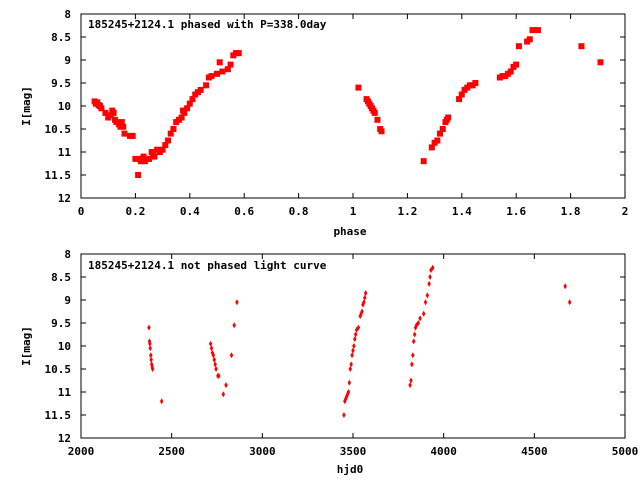 The image size is (640, 480). What do you see at coordinates (26, 346) in the screenshot?
I see `unphased-y-axis-label: I[mag]` at bounding box center [26, 346].